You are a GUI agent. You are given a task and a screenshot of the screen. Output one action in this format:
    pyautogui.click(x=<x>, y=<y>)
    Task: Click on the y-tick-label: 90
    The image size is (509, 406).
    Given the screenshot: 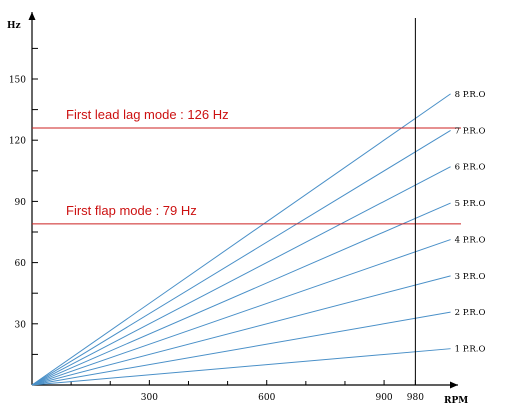 What is the action you would take?
    pyautogui.click(x=21, y=203)
    